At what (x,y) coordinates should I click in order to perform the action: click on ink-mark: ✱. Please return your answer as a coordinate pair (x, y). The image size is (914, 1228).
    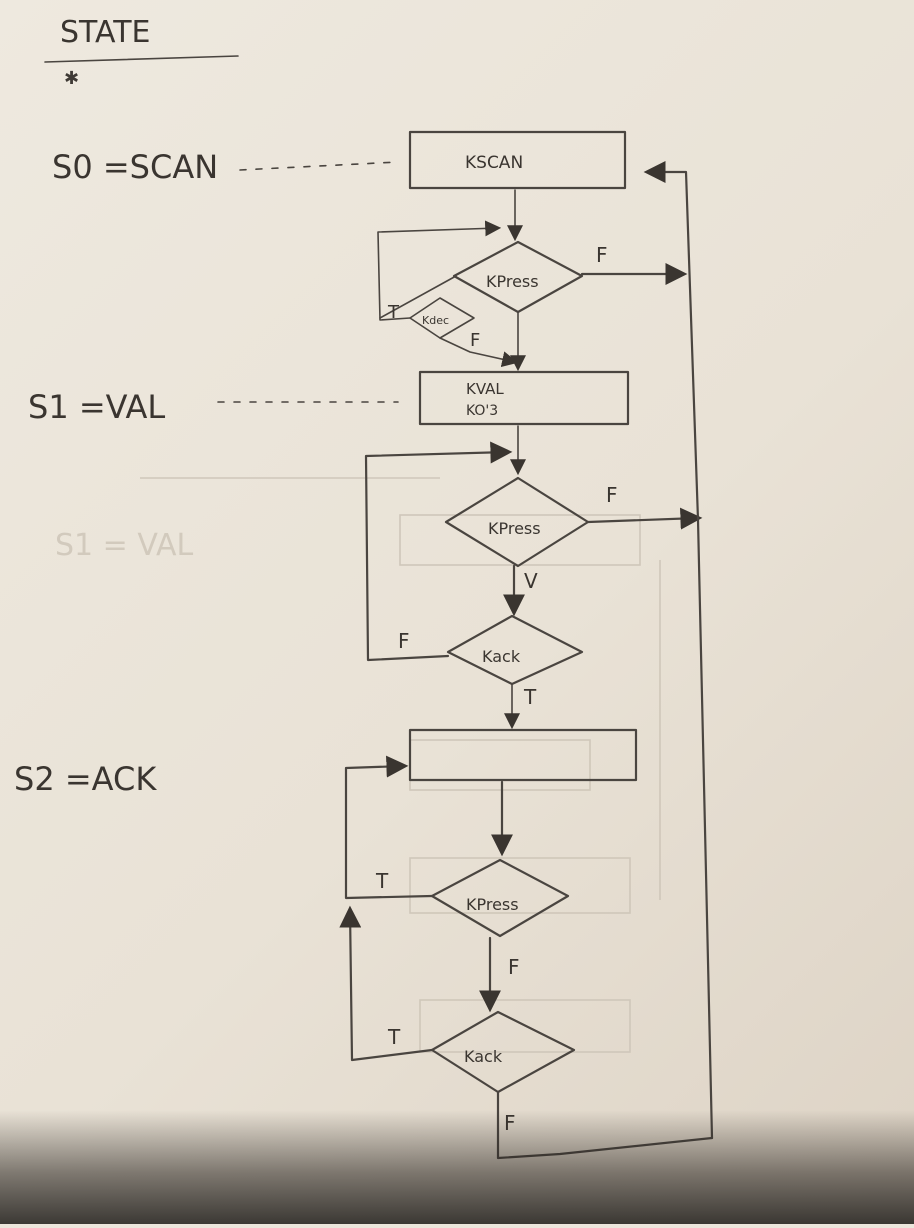
    Looking at the image, I should click on (71, 78).